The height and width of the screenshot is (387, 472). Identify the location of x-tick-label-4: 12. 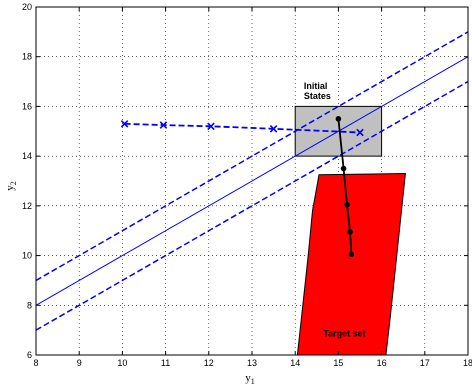
(209, 363).